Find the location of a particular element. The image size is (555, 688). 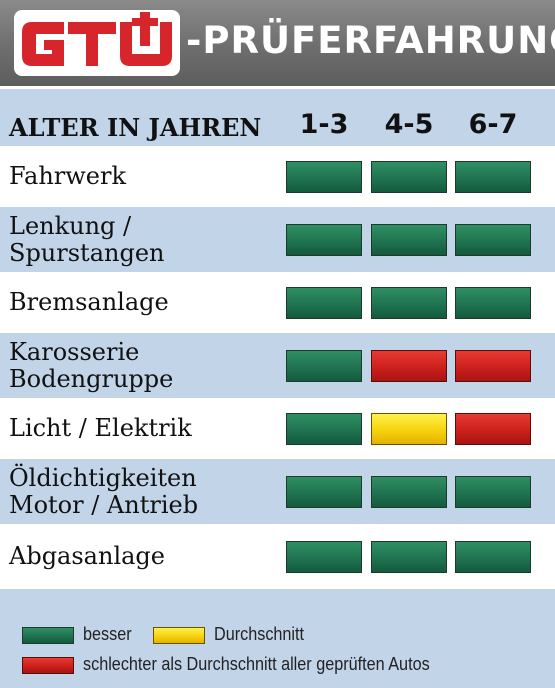

legend-swatch-durchschnitt is located at coordinates (179, 635).